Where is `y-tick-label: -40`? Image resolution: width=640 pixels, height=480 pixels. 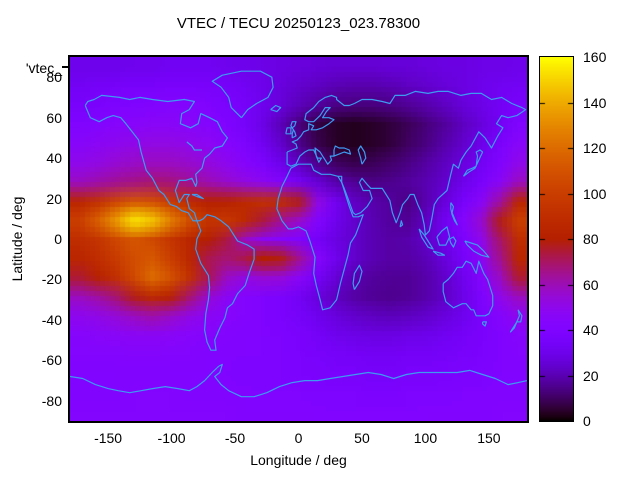 y-tick-label: -40 is located at coordinates (51, 319).